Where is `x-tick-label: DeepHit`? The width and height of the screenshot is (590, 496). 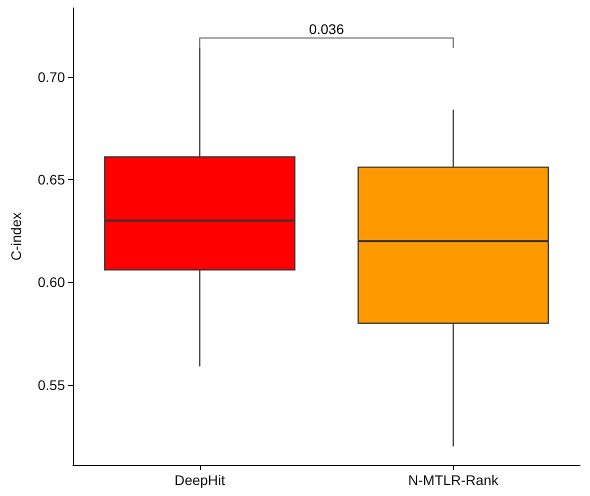 x-tick-label: DeepHit is located at coordinates (200, 480).